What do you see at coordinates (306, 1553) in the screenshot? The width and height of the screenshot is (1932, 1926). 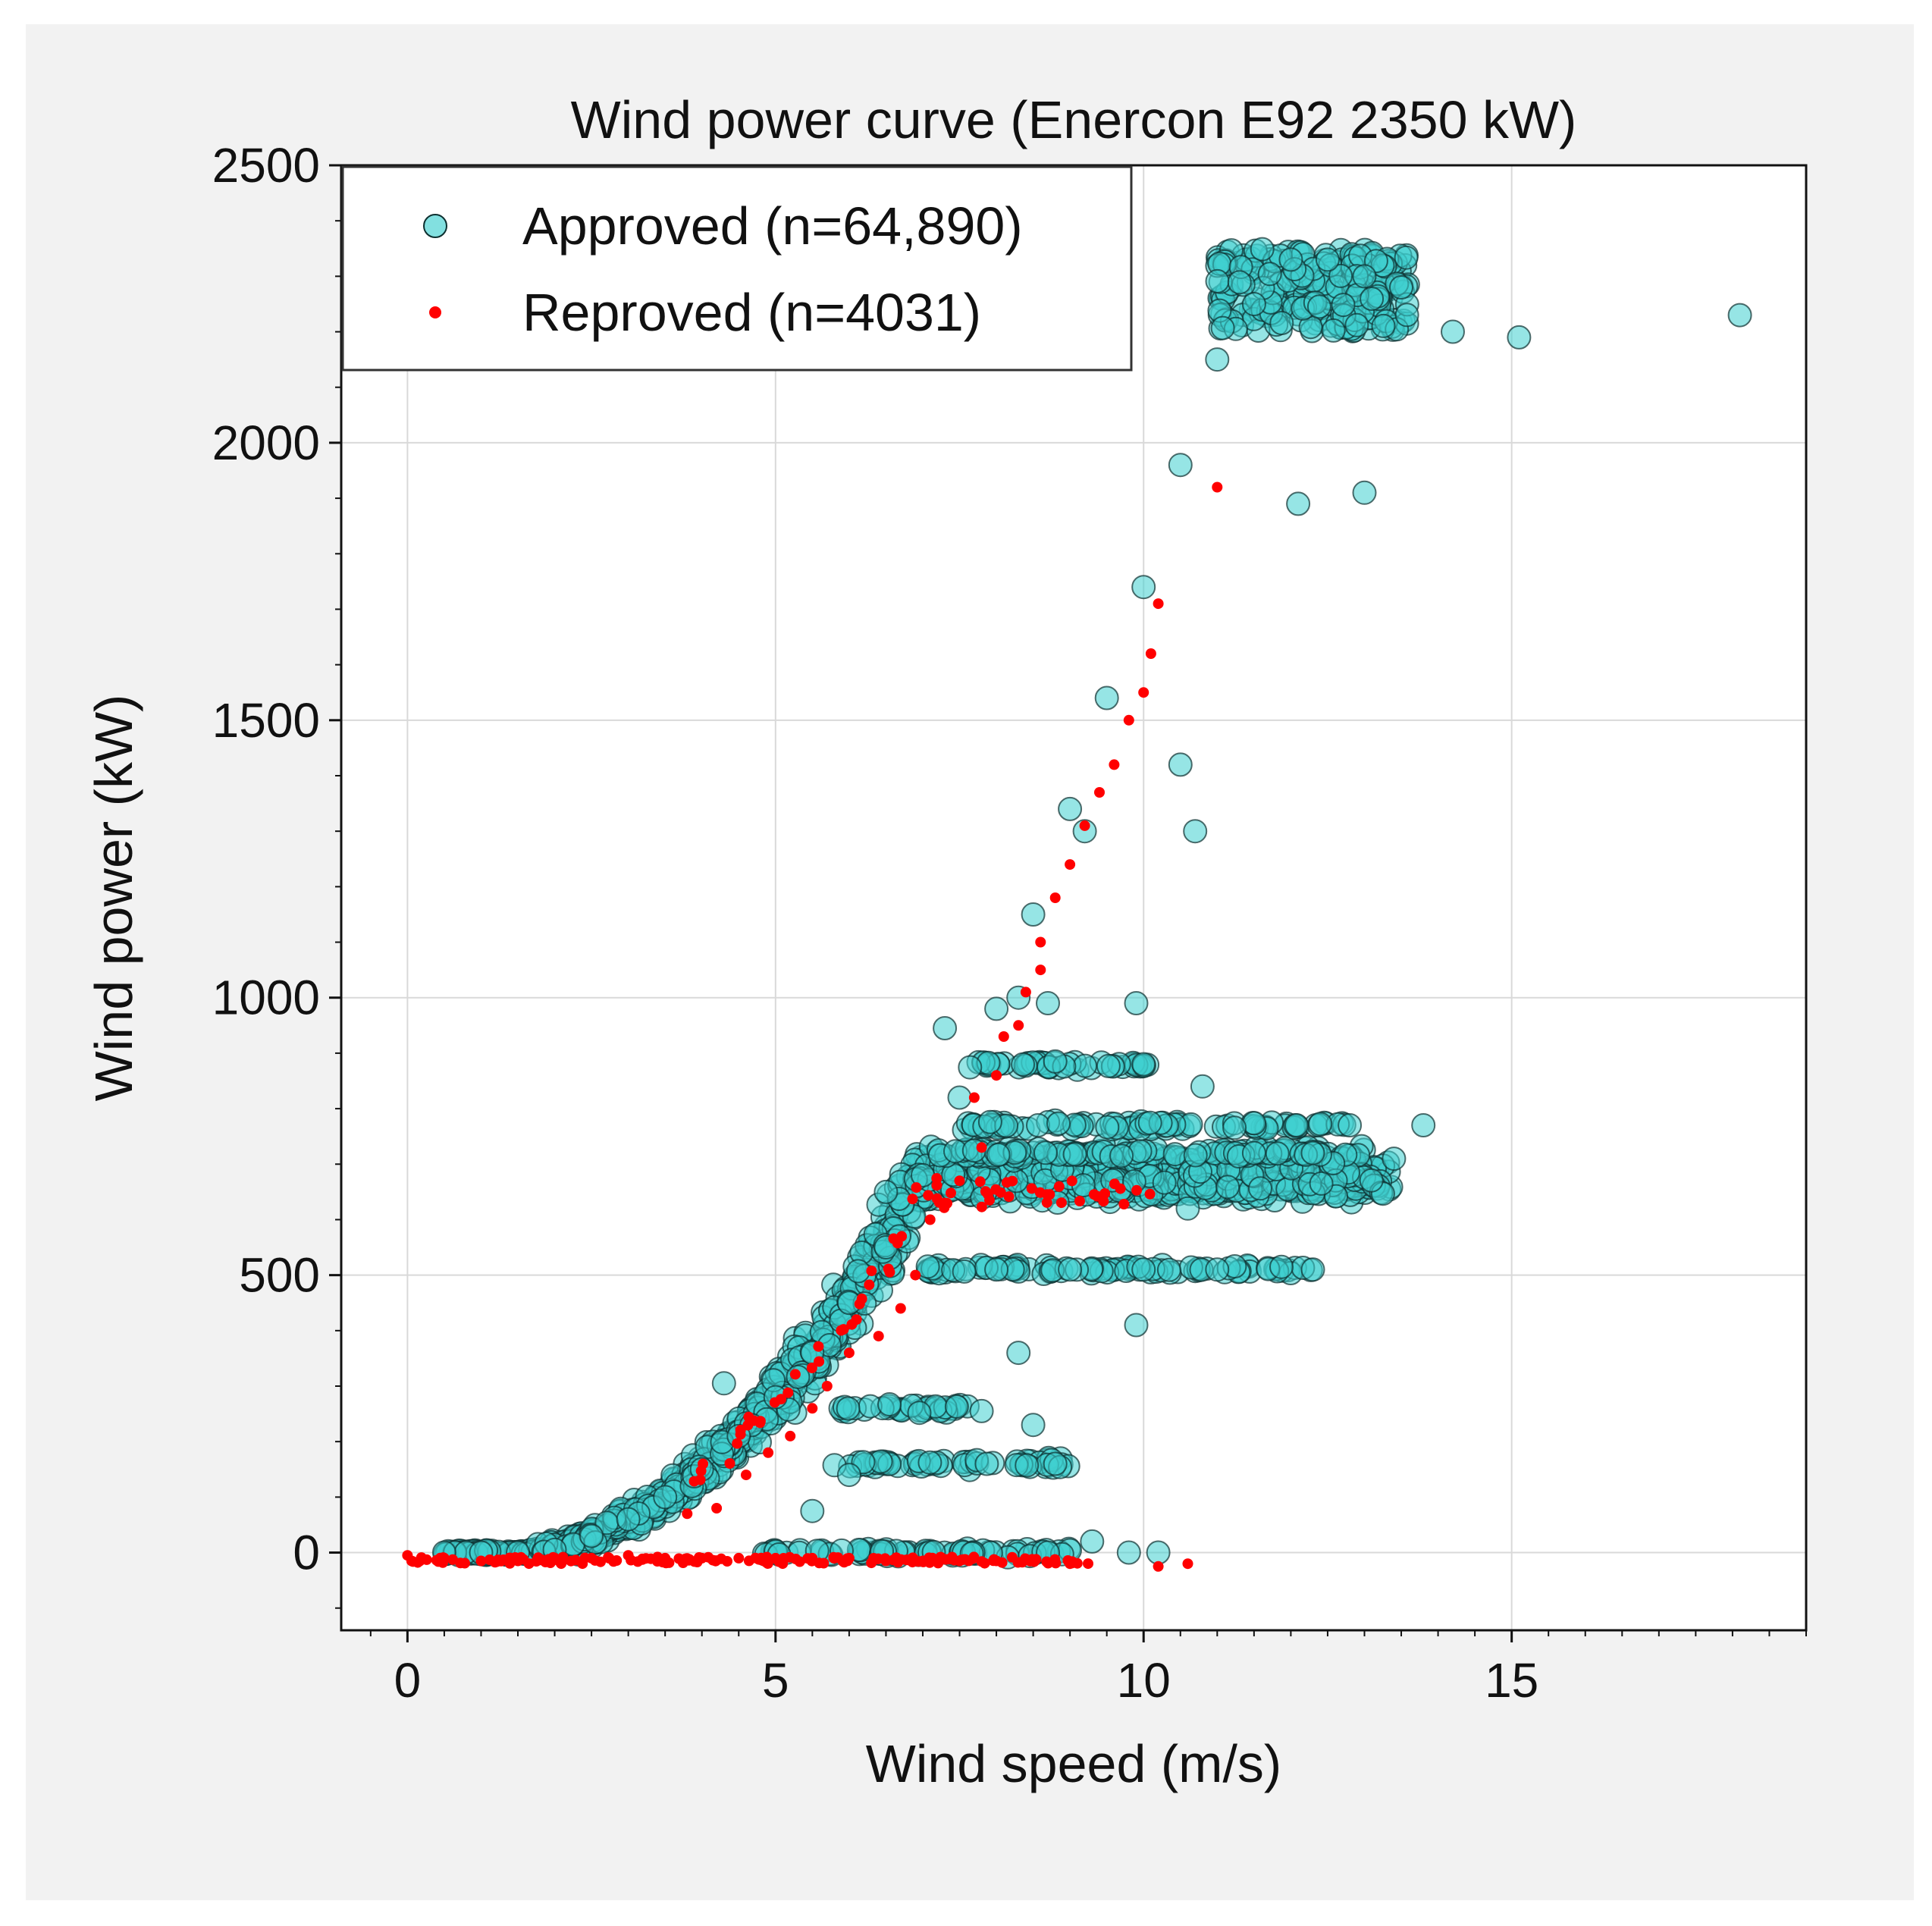 I see `y-tick-label: 0` at bounding box center [306, 1553].